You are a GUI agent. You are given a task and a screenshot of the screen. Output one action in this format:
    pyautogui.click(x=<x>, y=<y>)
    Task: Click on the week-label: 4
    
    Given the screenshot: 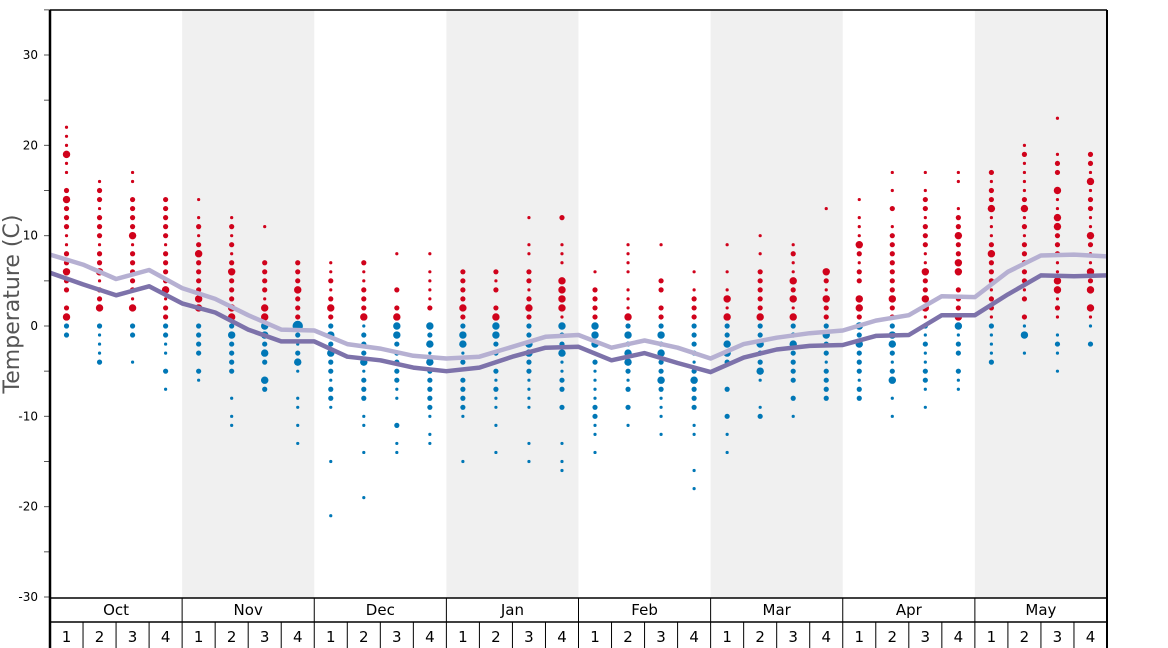 What is the action you would take?
    pyautogui.click(x=1091, y=637)
    